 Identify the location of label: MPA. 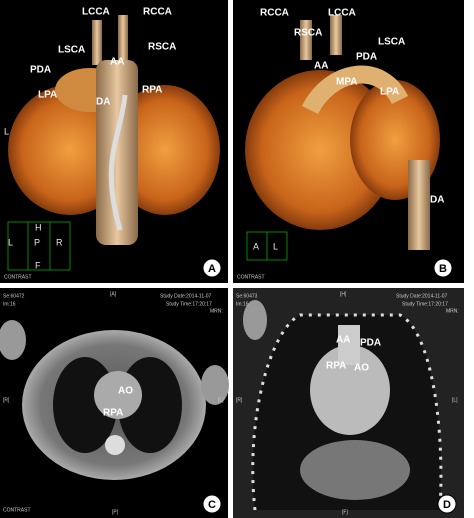
(346, 82).